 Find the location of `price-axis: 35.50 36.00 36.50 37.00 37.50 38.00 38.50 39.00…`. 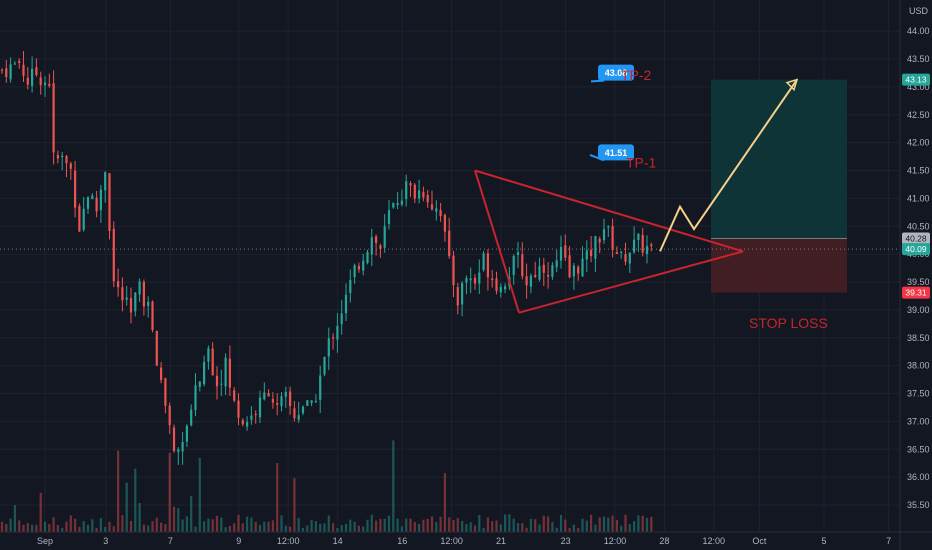

price-axis: 35.50 36.00 36.50 37.00 37.50 38.00 38.50 39.00… is located at coordinates (914, 275).